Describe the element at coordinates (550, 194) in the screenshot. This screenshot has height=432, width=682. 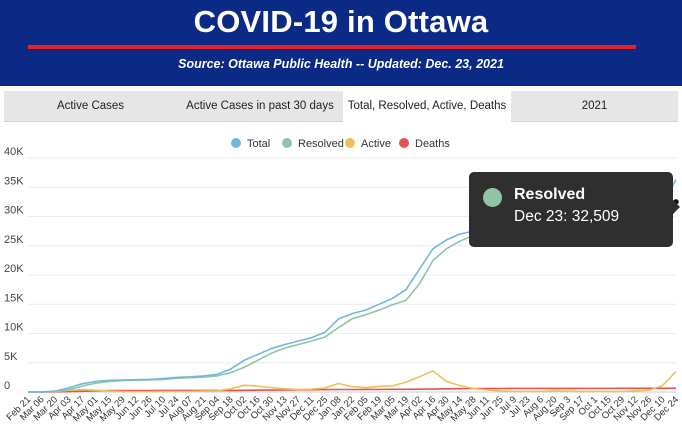
I see `tooltip-series-name: Resolved` at that location.